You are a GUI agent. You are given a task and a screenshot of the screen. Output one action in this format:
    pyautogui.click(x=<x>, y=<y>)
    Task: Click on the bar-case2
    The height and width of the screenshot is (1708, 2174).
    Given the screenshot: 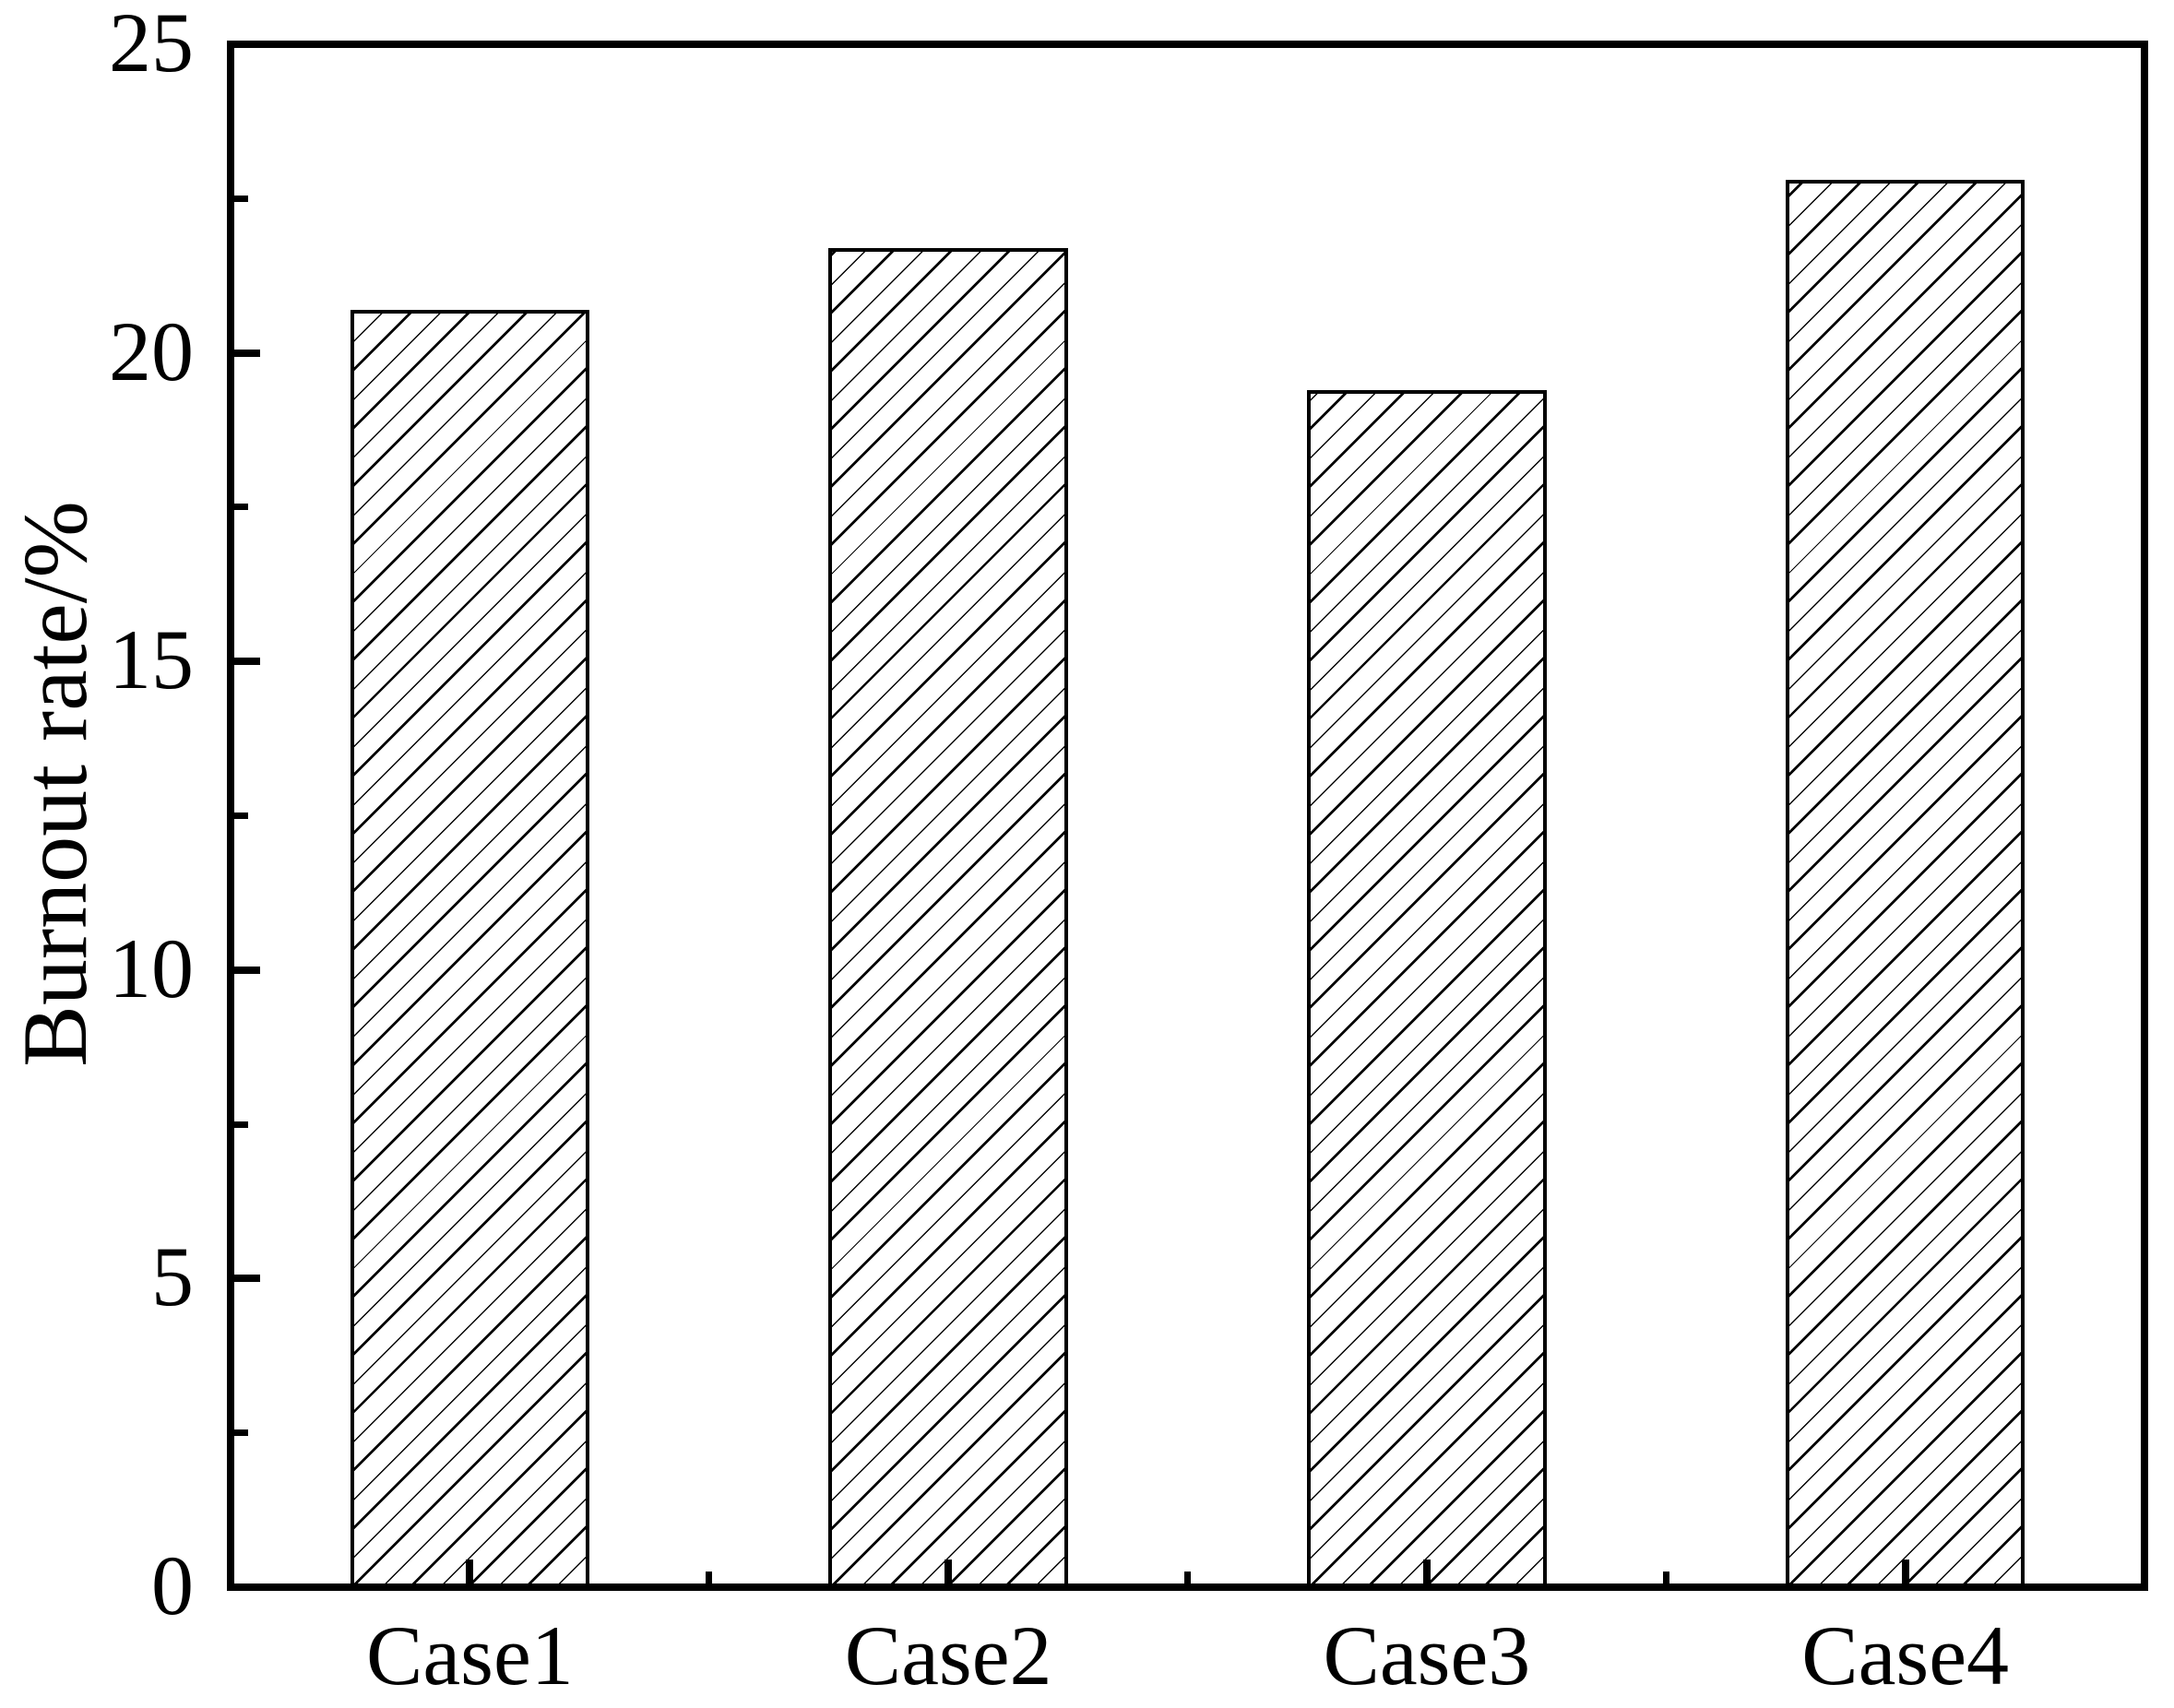 What is the action you would take?
    pyautogui.click(x=948, y=917)
    